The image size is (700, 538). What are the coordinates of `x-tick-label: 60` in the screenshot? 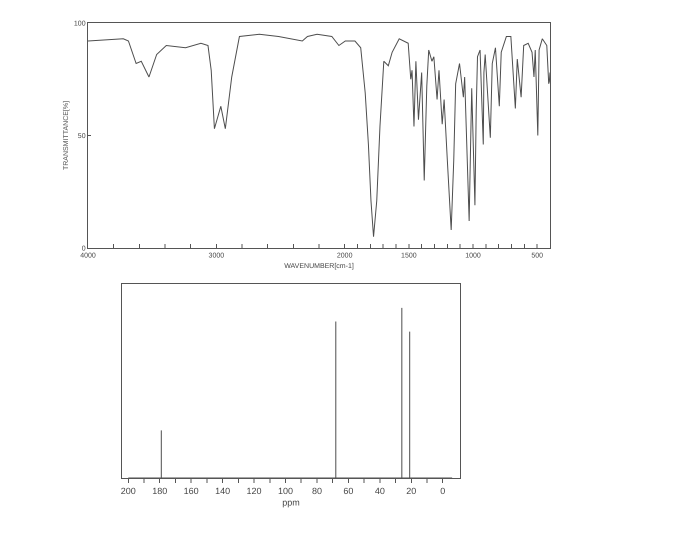 It's located at (348, 491).